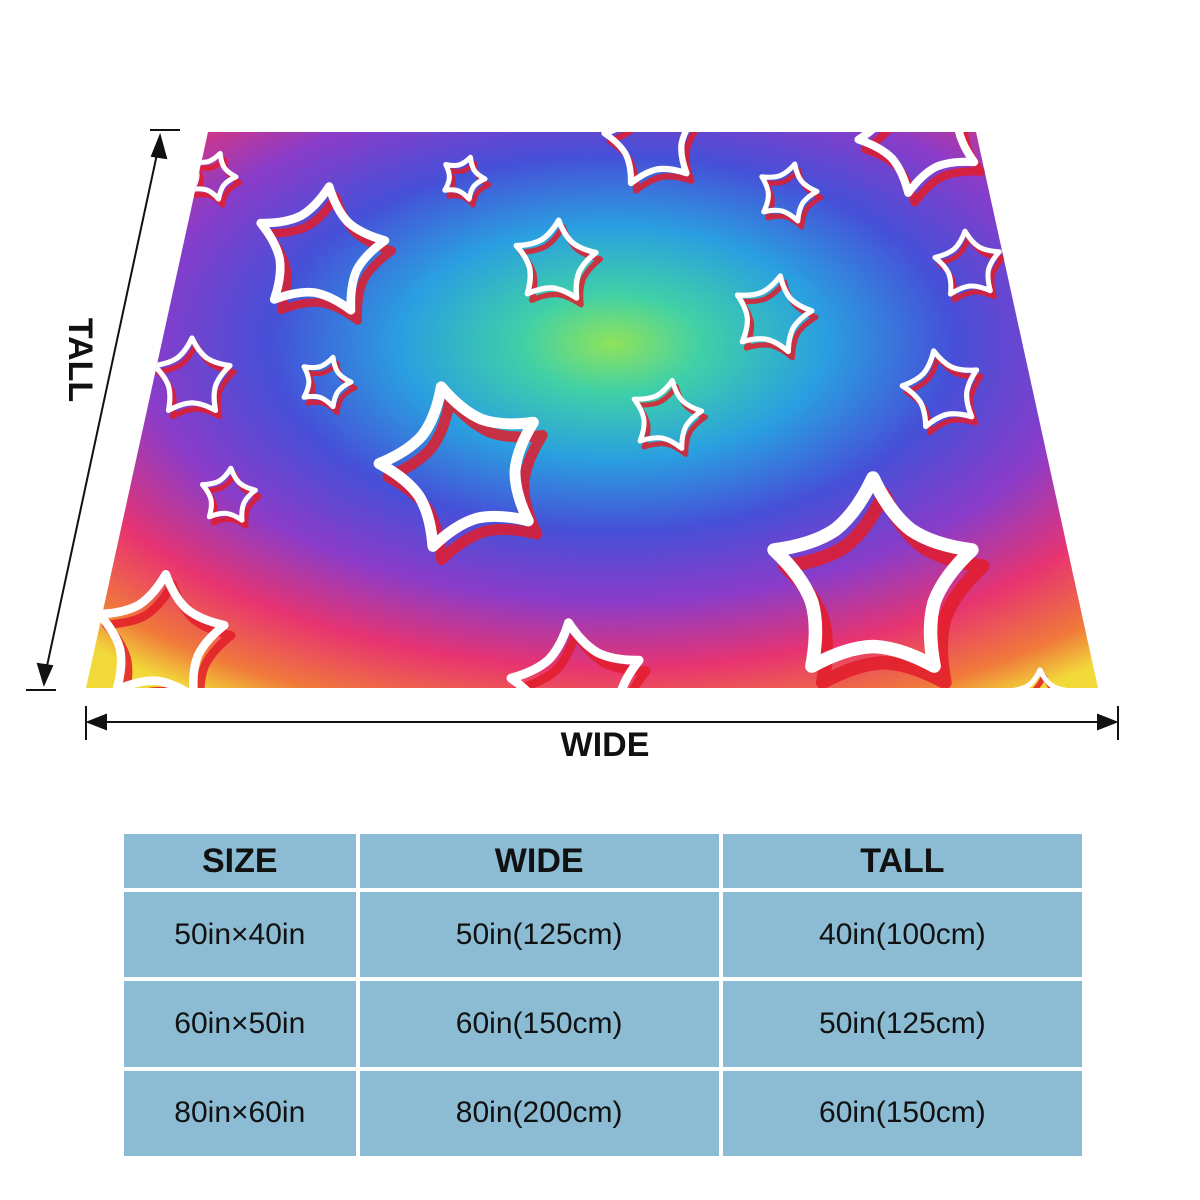 This screenshot has width=1200, height=1200. I want to click on header-tall: TALL, so click(902, 861).